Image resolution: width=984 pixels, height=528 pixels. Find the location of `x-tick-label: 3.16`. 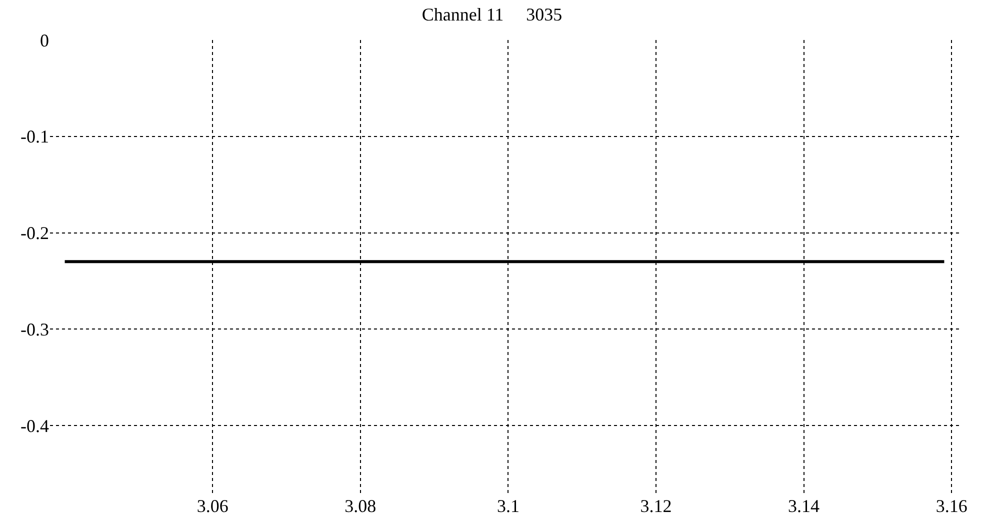

x-tick-label: 3.16 is located at coordinates (952, 506).